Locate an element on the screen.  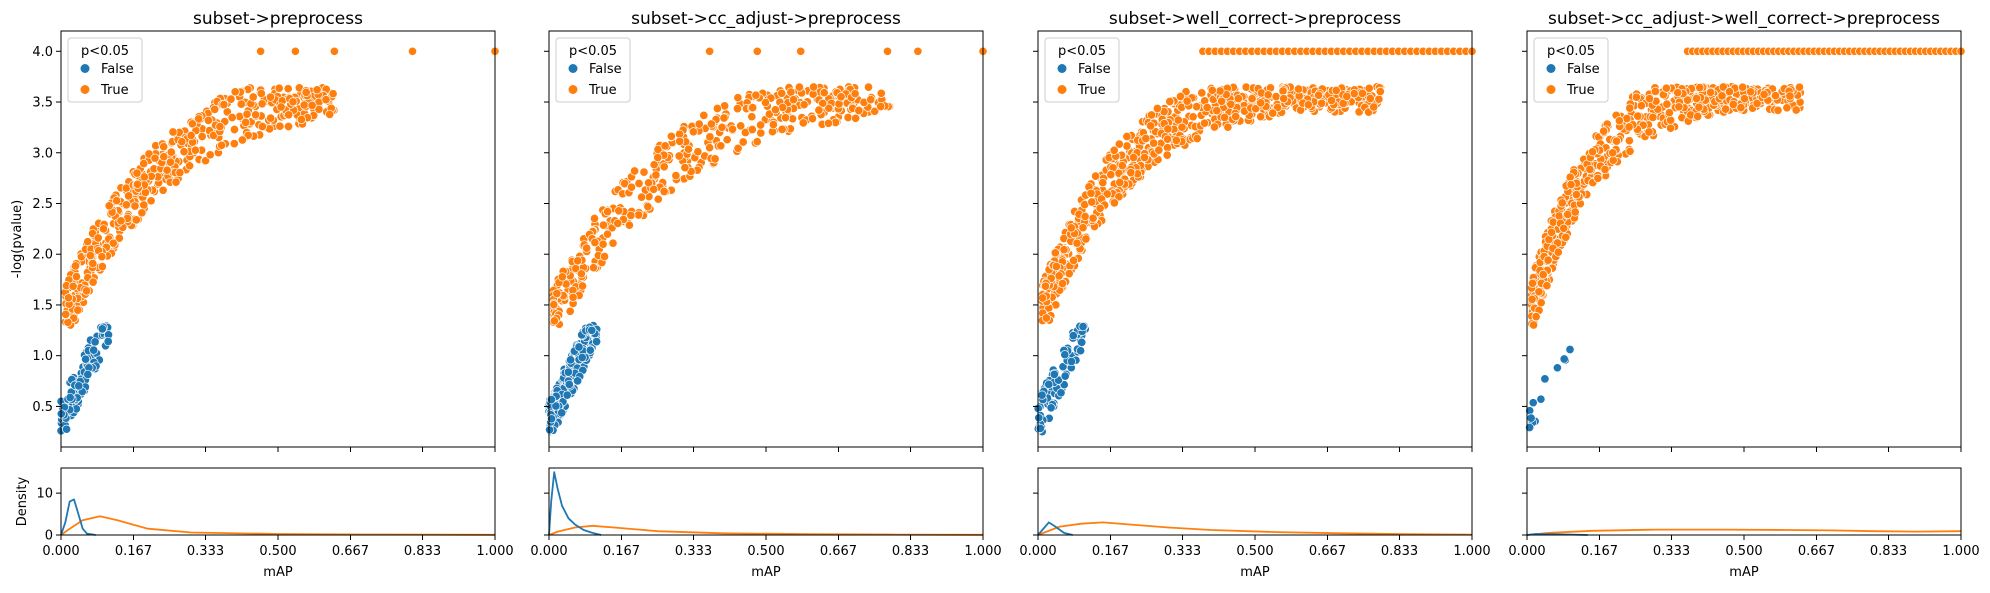
density-frame is located at coordinates (1744, 501).